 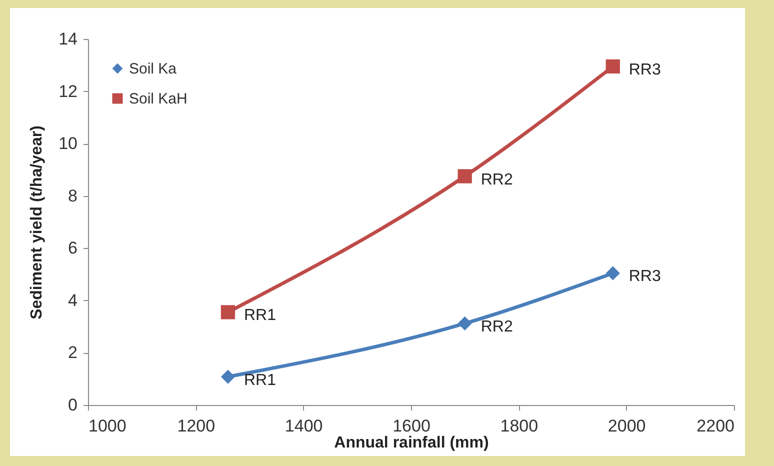 I want to click on x-tick-label: 1600, so click(x=411, y=426).